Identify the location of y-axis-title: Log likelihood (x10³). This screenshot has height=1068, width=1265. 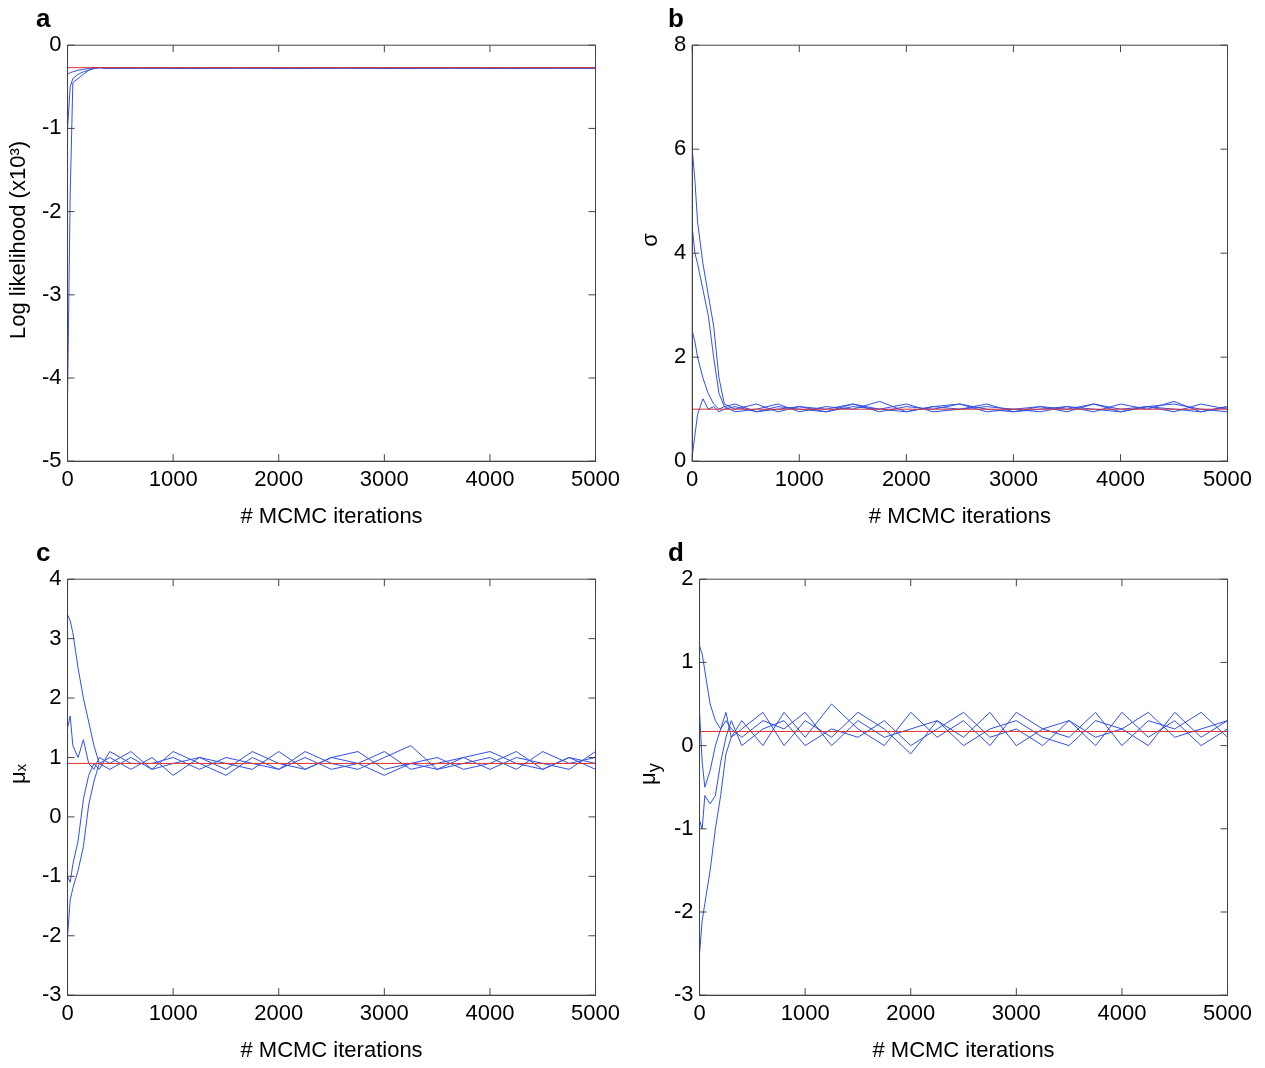
(18, 240).